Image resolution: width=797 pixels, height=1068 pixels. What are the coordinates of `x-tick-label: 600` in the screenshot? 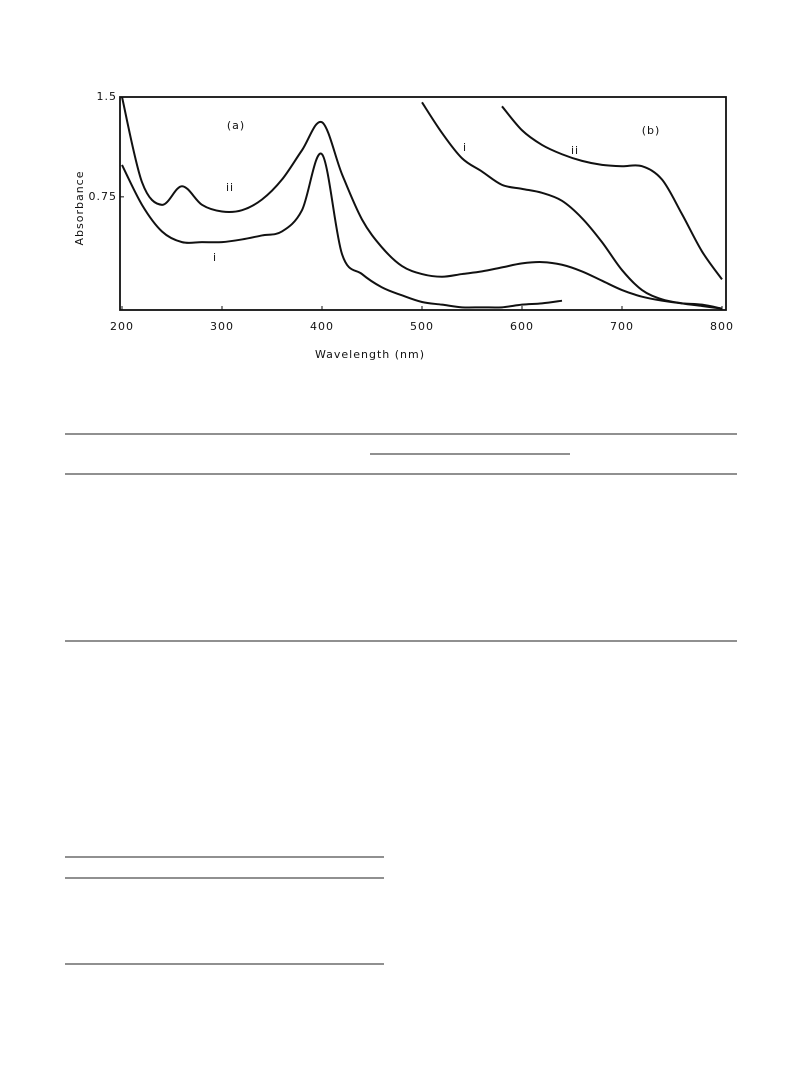 It's located at (522, 326).